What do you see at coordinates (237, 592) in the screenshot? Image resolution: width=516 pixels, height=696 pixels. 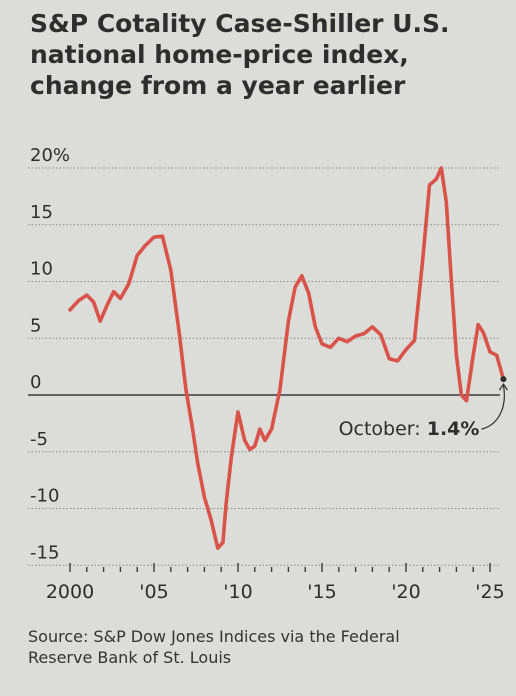 I see `x-tick-label: '10` at bounding box center [237, 592].